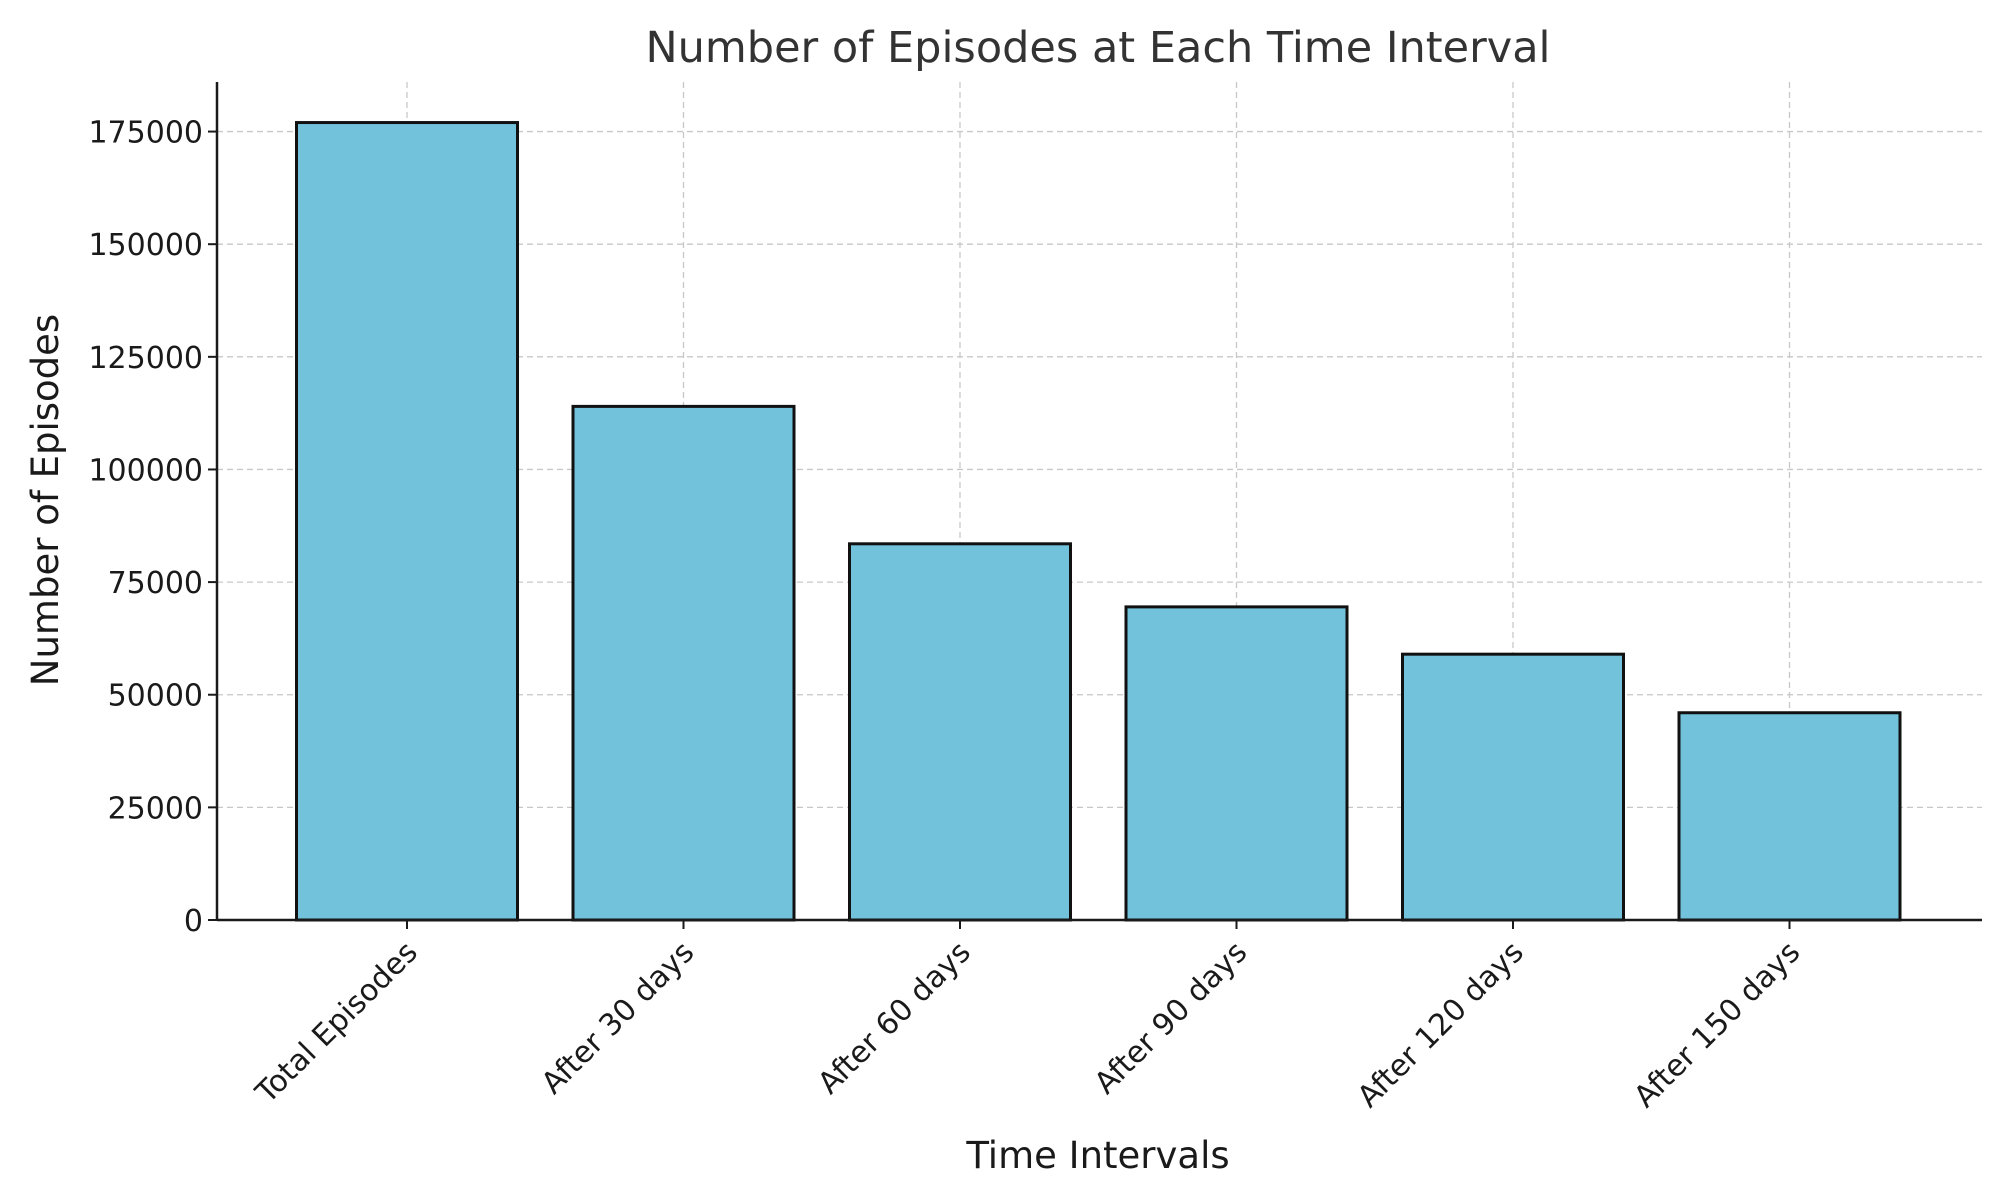 Image resolution: width=2000 pixels, height=1204 pixels. I want to click on y-tick-label: 50000, so click(155, 696).